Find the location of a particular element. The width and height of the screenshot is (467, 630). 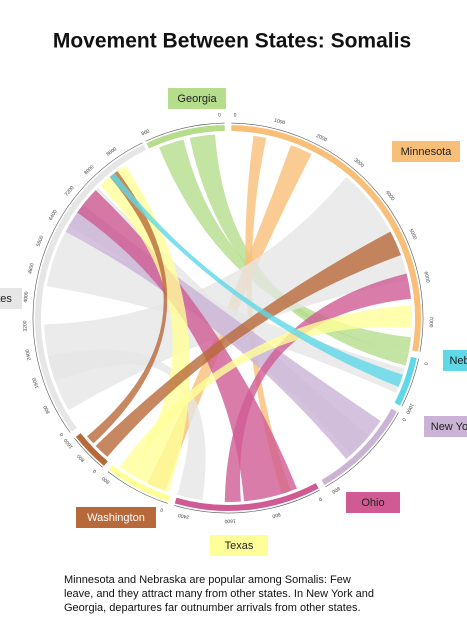

node-label: Ohio is located at coordinates (372, 503).